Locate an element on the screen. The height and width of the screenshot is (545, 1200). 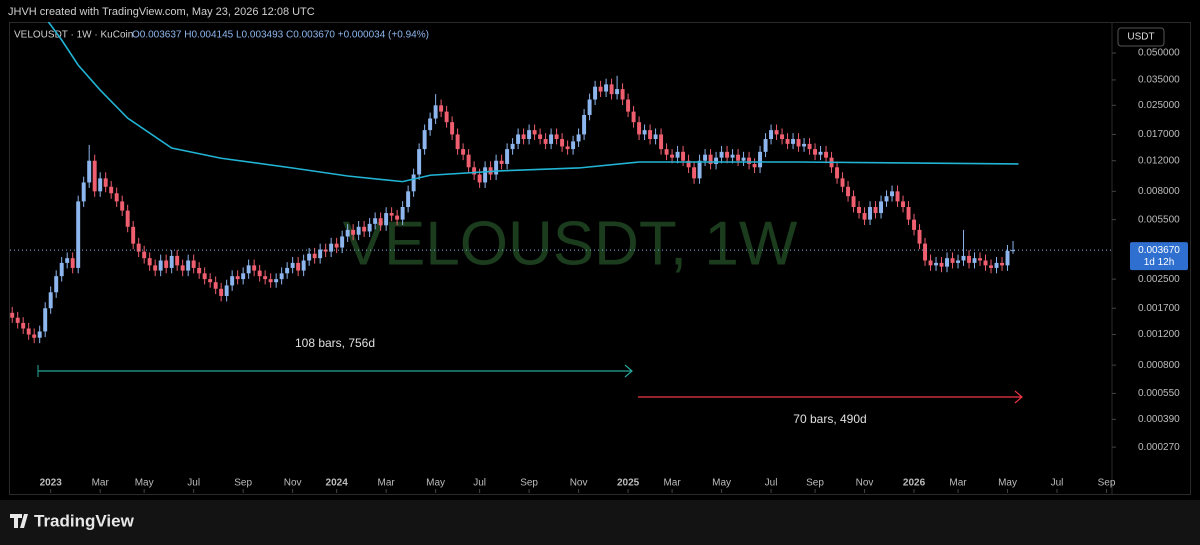
currency: USDT is located at coordinates (1140, 37).